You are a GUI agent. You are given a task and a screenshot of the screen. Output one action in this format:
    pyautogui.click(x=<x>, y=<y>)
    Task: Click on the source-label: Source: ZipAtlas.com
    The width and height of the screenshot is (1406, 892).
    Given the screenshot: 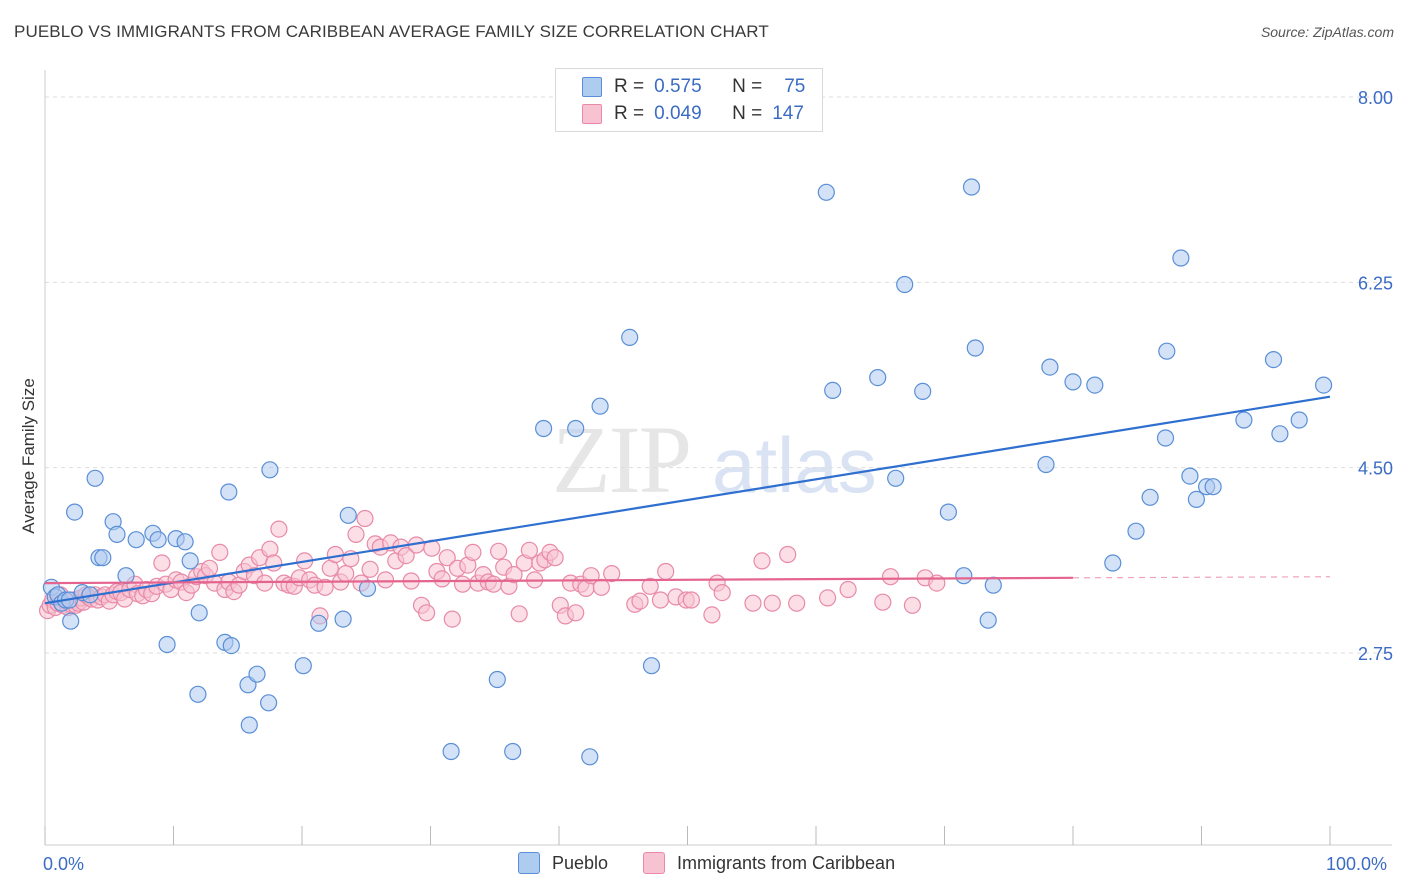 What is the action you would take?
    pyautogui.click(x=1327, y=32)
    